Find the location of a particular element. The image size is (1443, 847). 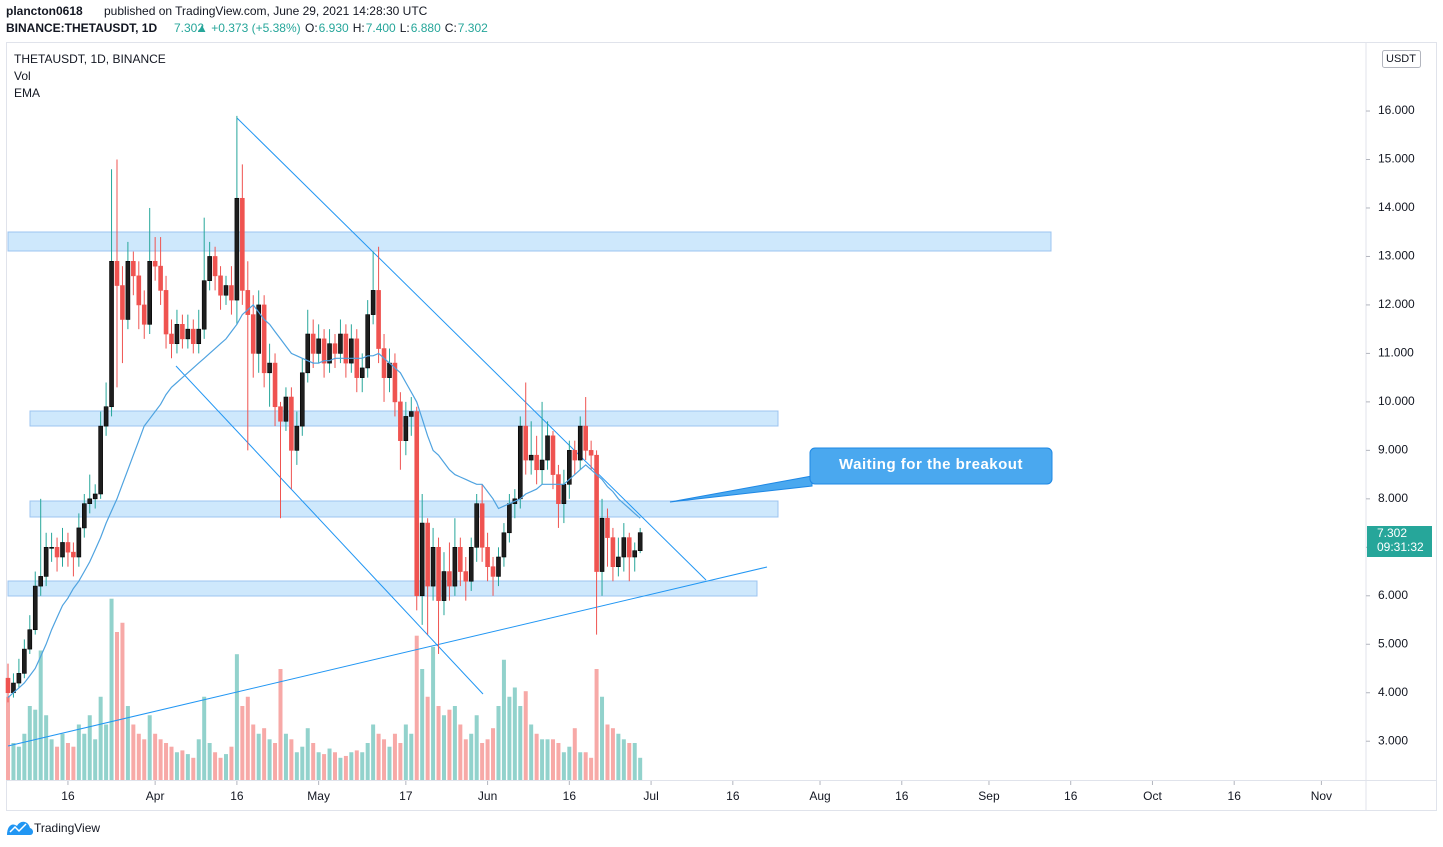

brand: TradingView is located at coordinates (67, 828).